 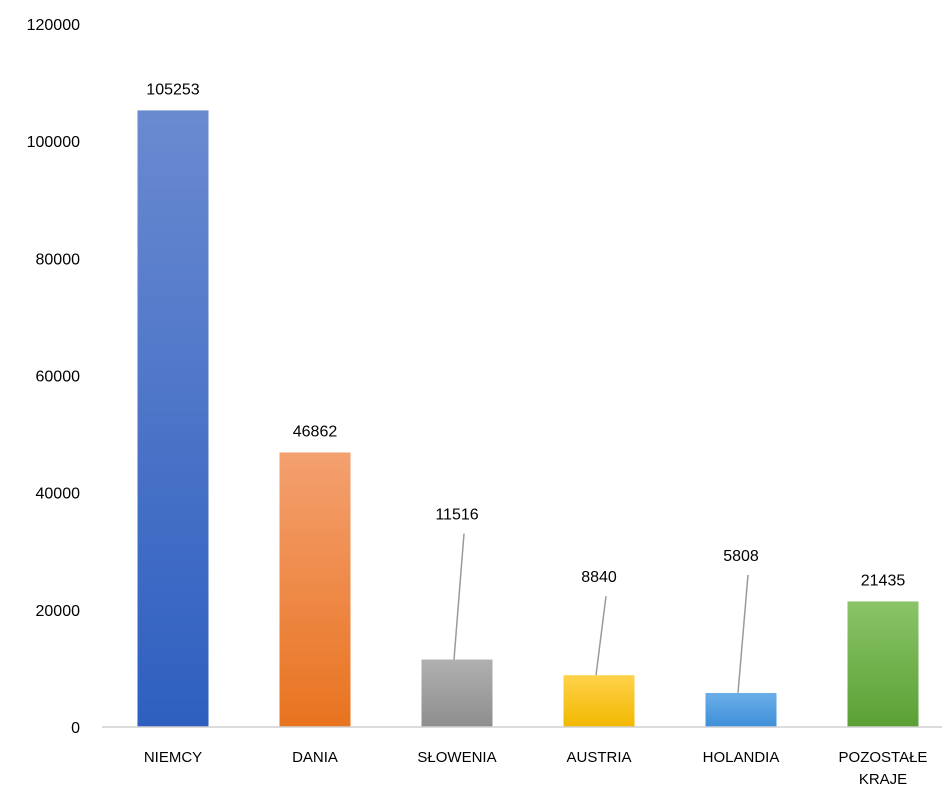 What do you see at coordinates (457, 693) in the screenshot?
I see `bar-słowenia` at bounding box center [457, 693].